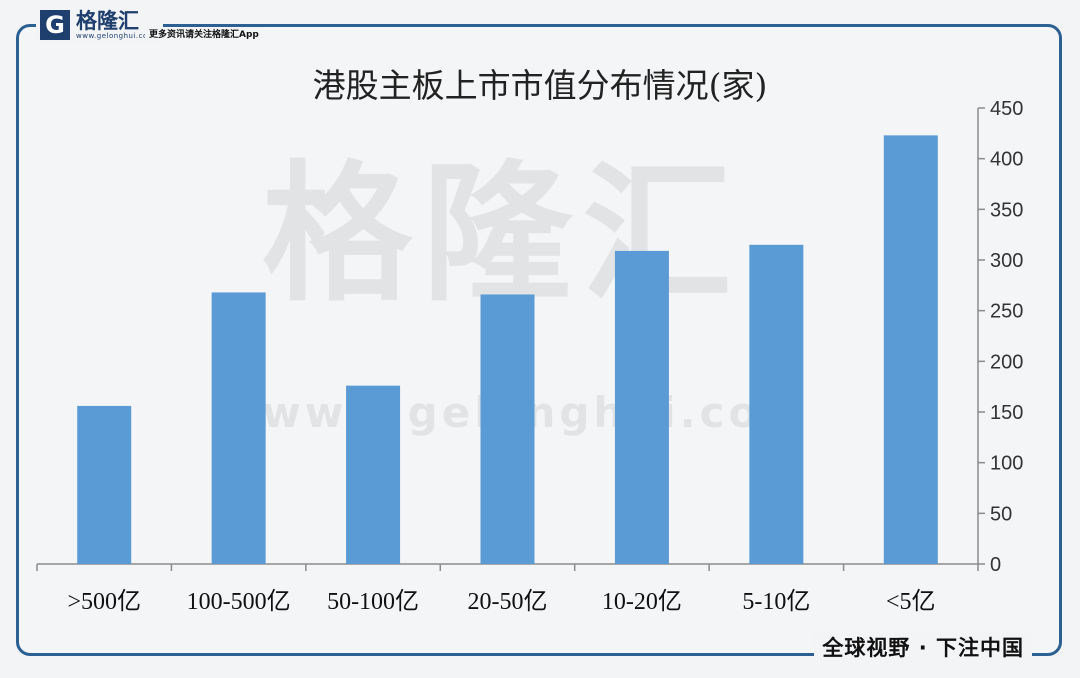  I want to click on logo-icon: G, so click(55, 25).